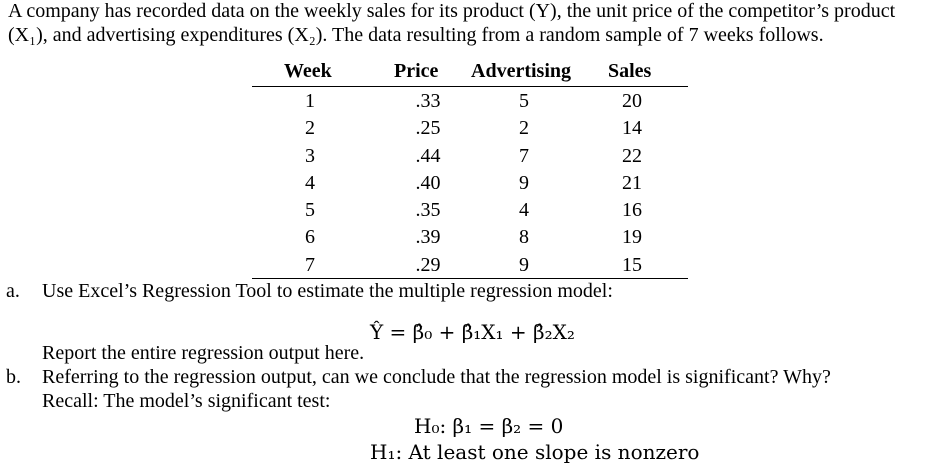 Image resolution: width=933 pixels, height=467 pixels. I want to click on header-week: Week, so click(308, 71).